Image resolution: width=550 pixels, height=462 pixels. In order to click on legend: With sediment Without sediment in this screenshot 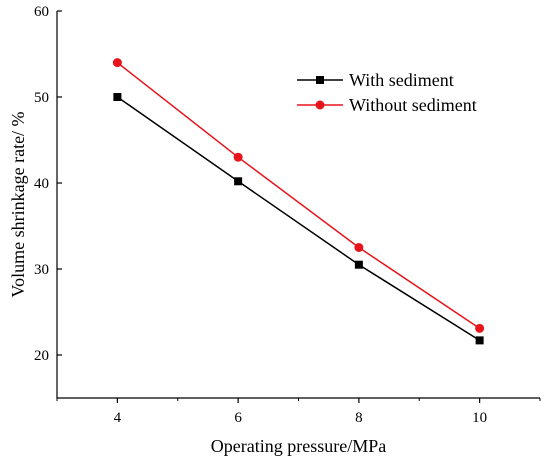, I will do `click(387, 92)`.